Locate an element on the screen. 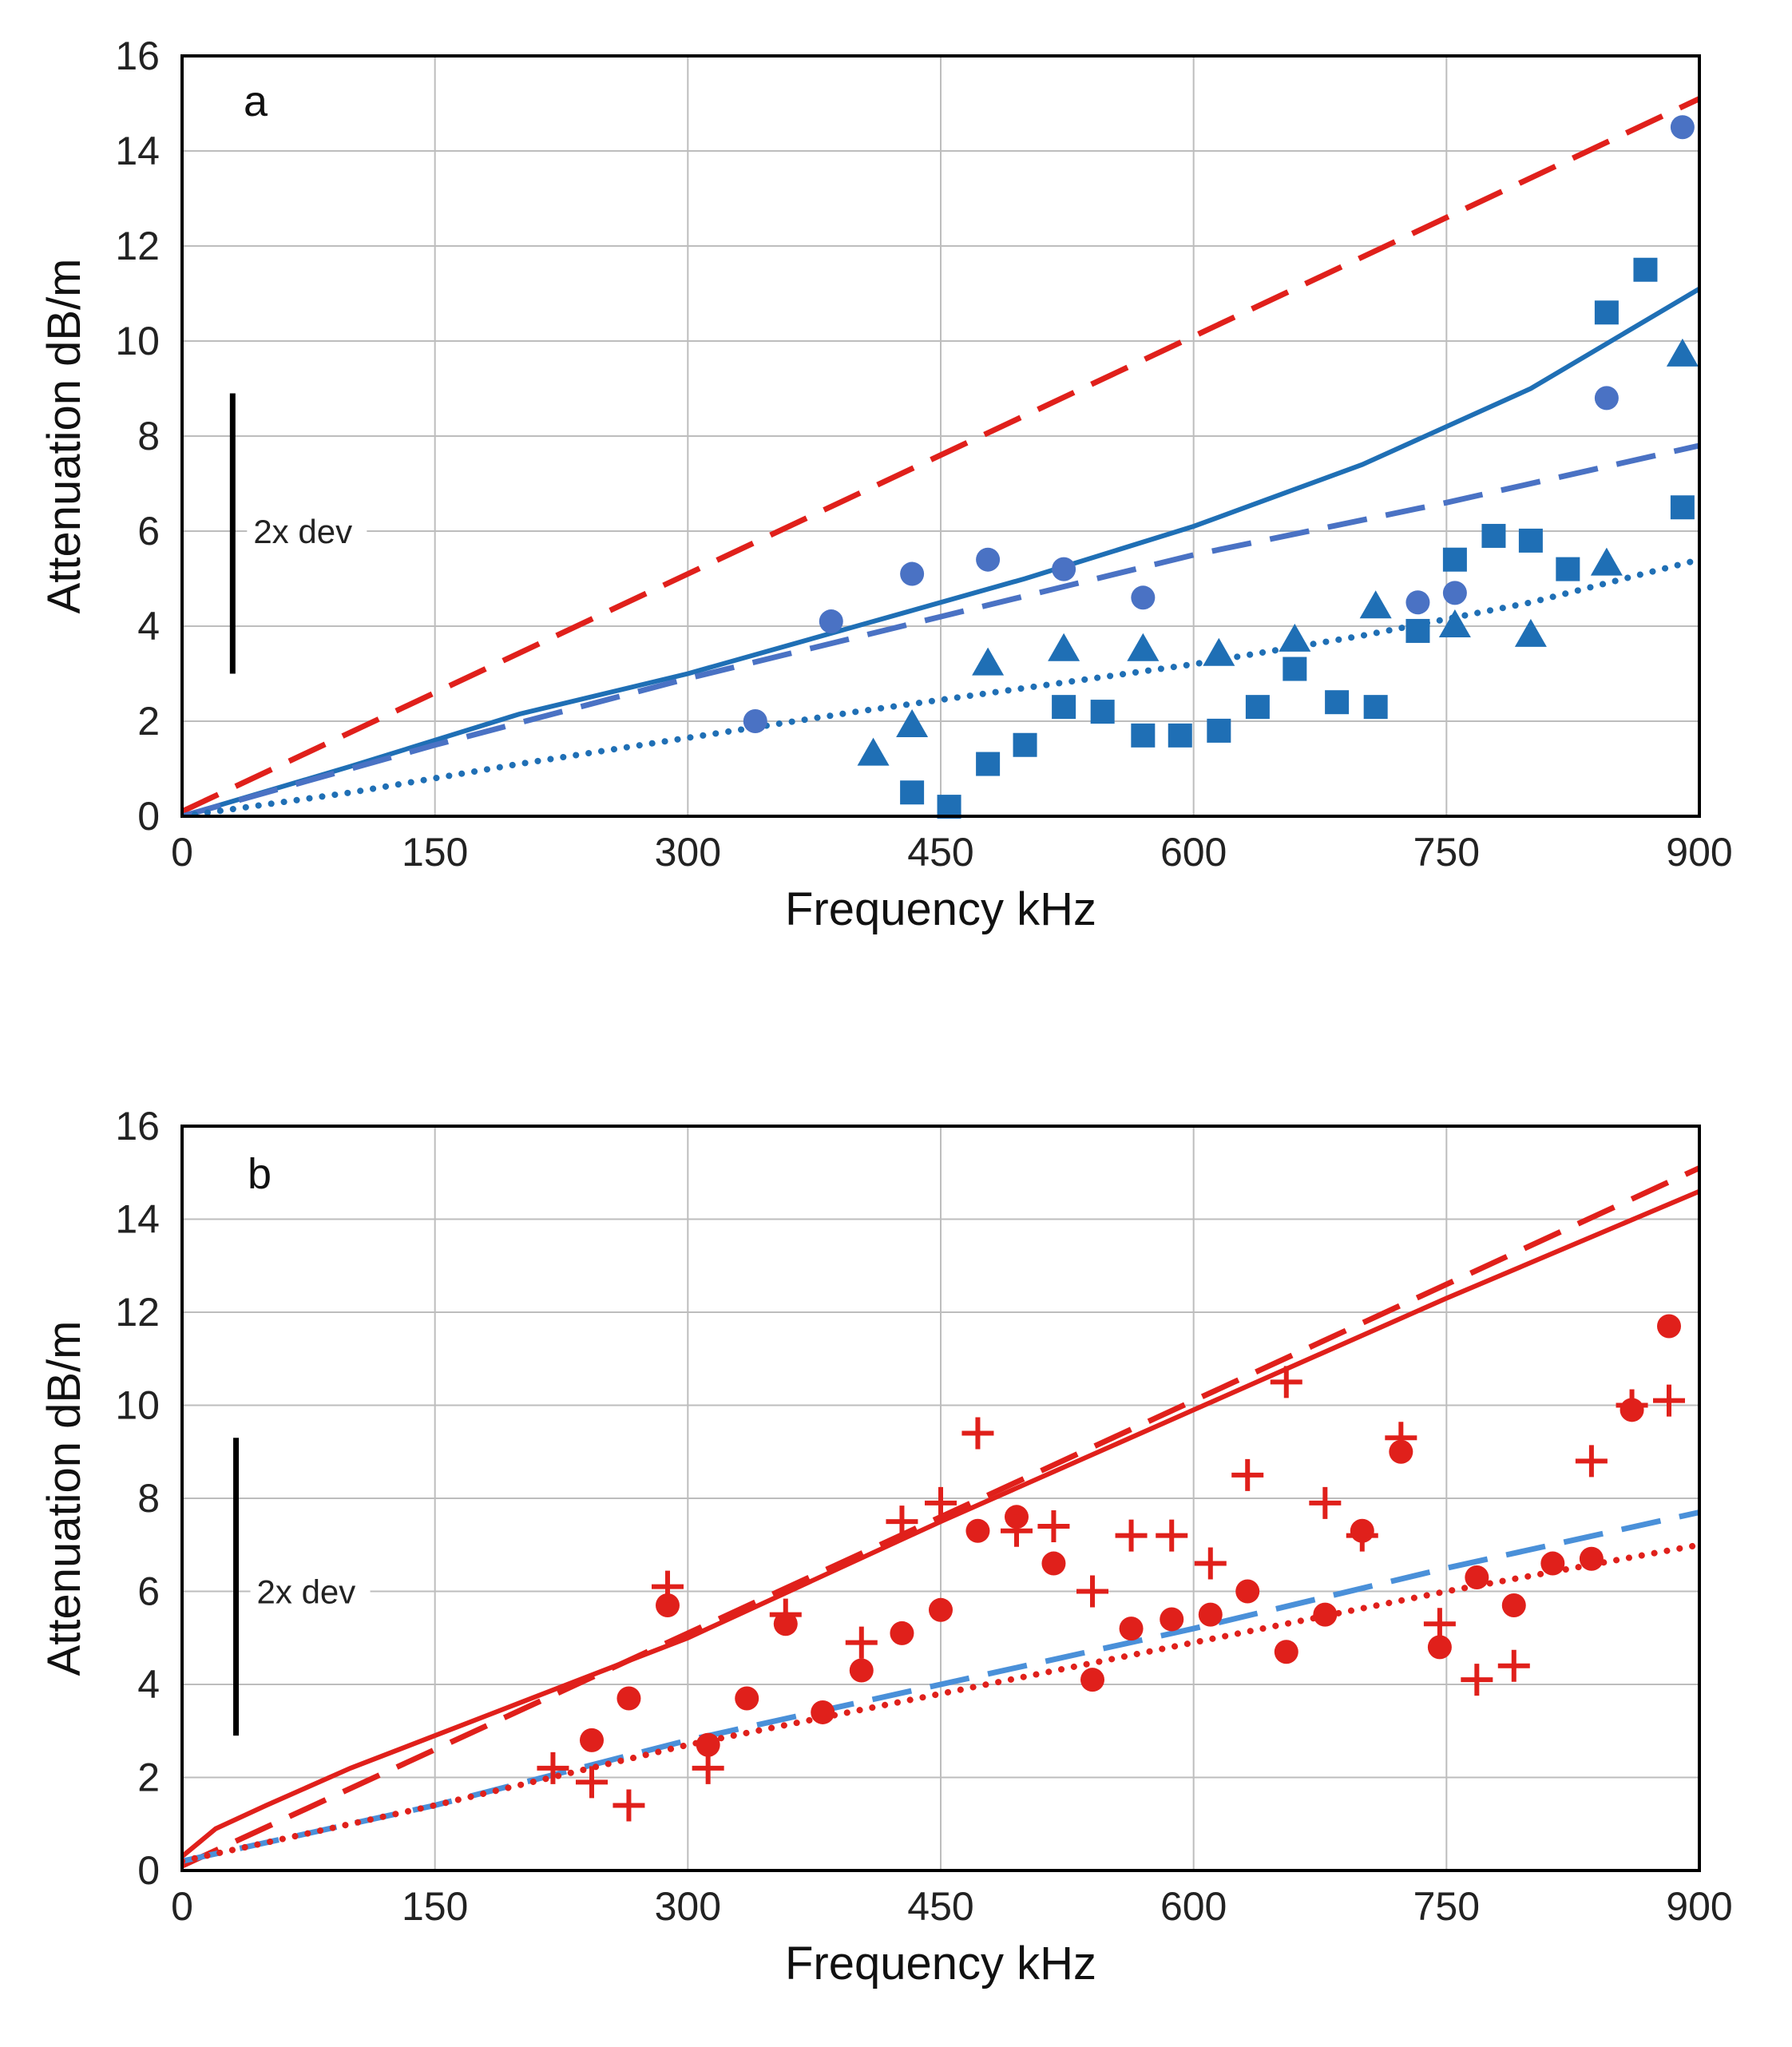 The image size is (1792, 2047). x-axis-title: Frequency kHz is located at coordinates (940, 909).